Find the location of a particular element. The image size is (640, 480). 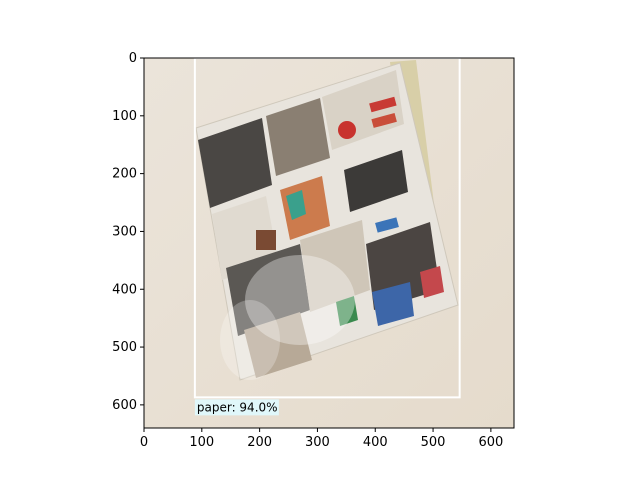

detection-label: paper: 94.0% is located at coordinates (237, 407).